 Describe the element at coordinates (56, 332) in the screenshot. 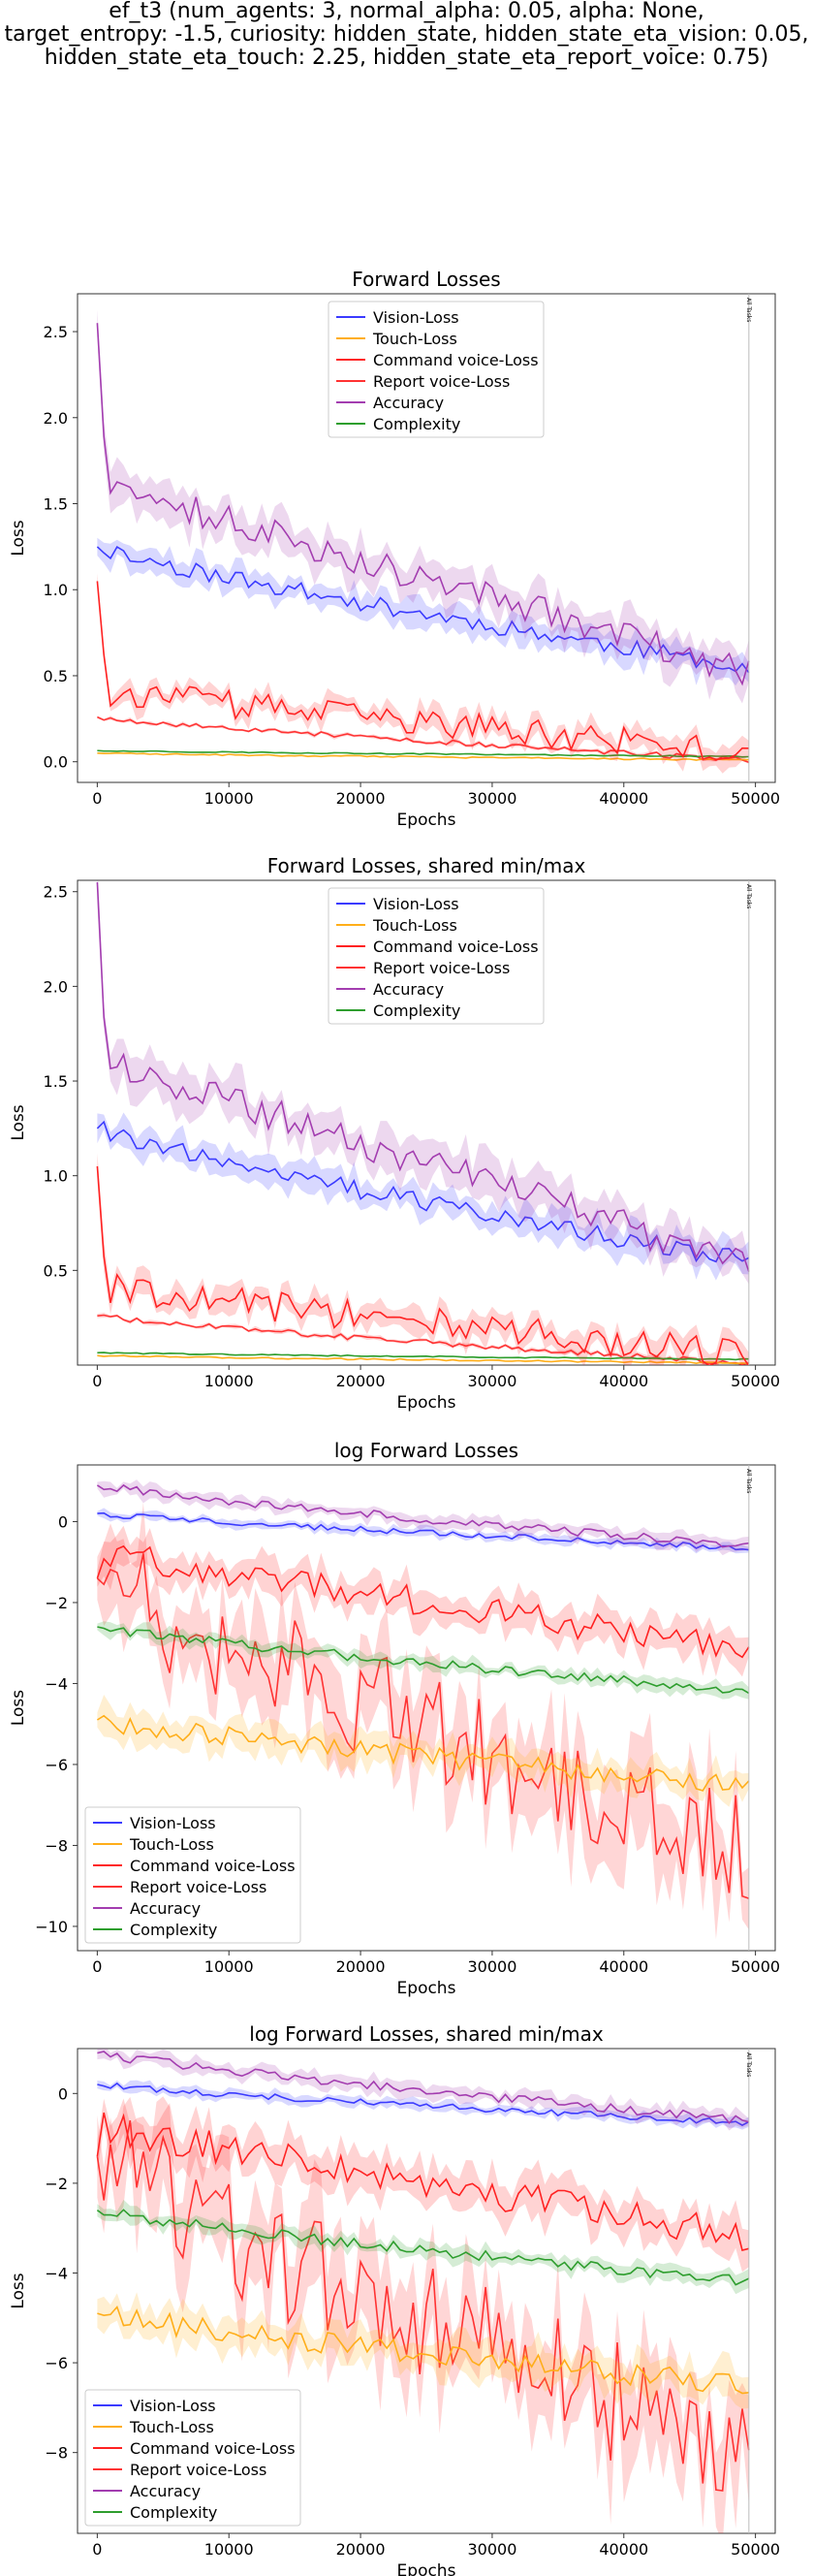

I see `y-tick-label: 2.5` at that location.